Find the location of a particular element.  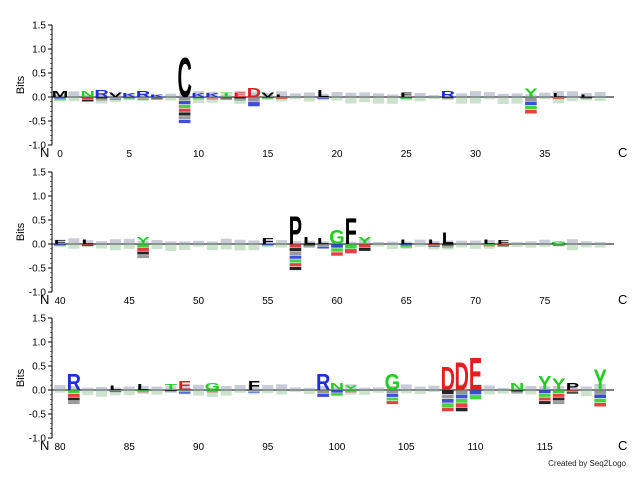

logo-letter-D: D is located at coordinates (461, 376).